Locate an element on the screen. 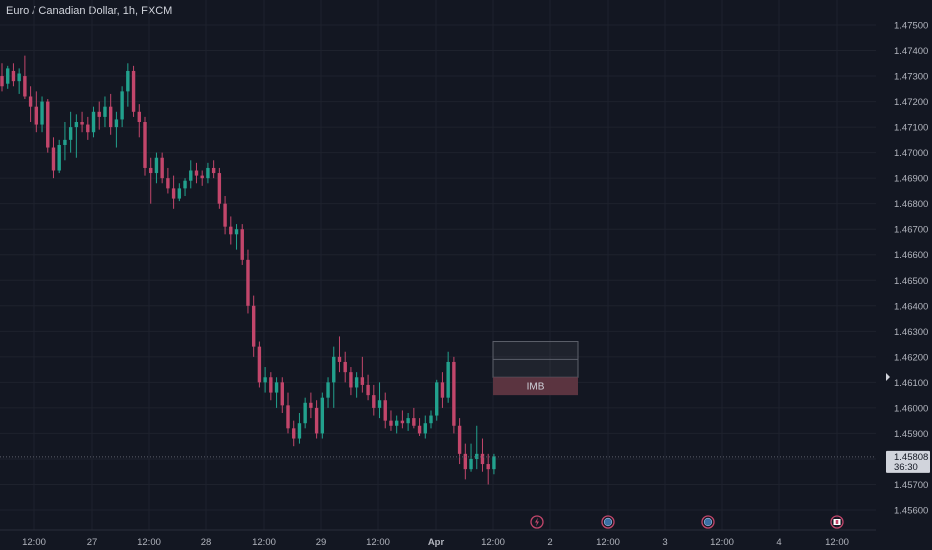 The height and width of the screenshot is (550, 932). y-tick-label: 1.47300 is located at coordinates (911, 77).